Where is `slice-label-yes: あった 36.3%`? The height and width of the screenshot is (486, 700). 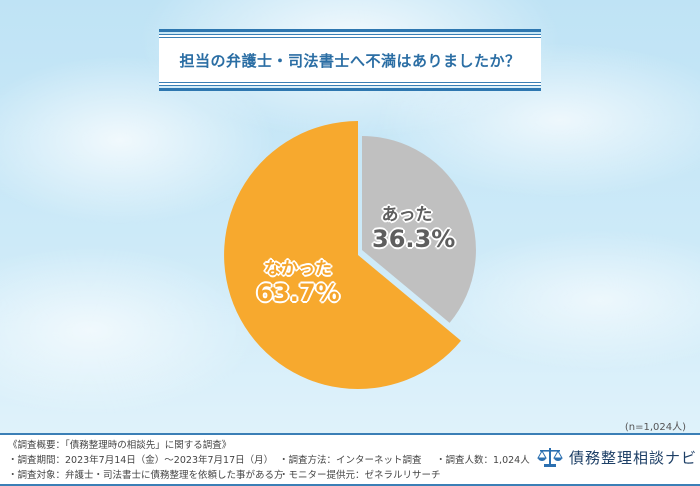 slice-label-yes: あった 36.3% is located at coordinates (414, 226).